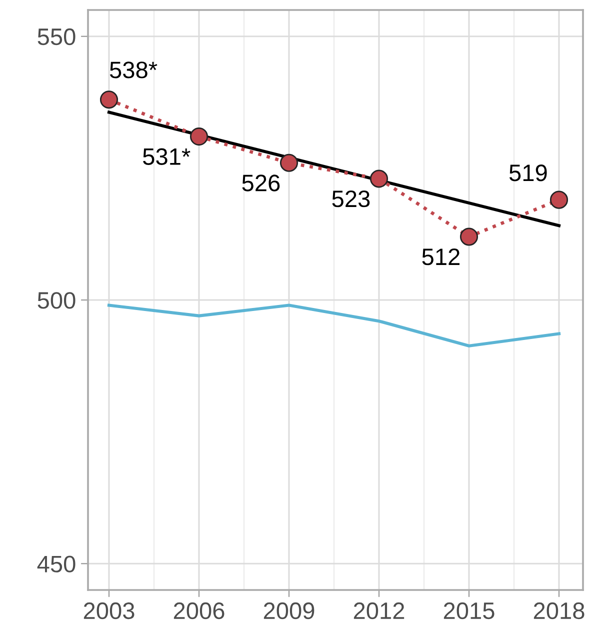  I want to click on data-label: 523, so click(351, 199).